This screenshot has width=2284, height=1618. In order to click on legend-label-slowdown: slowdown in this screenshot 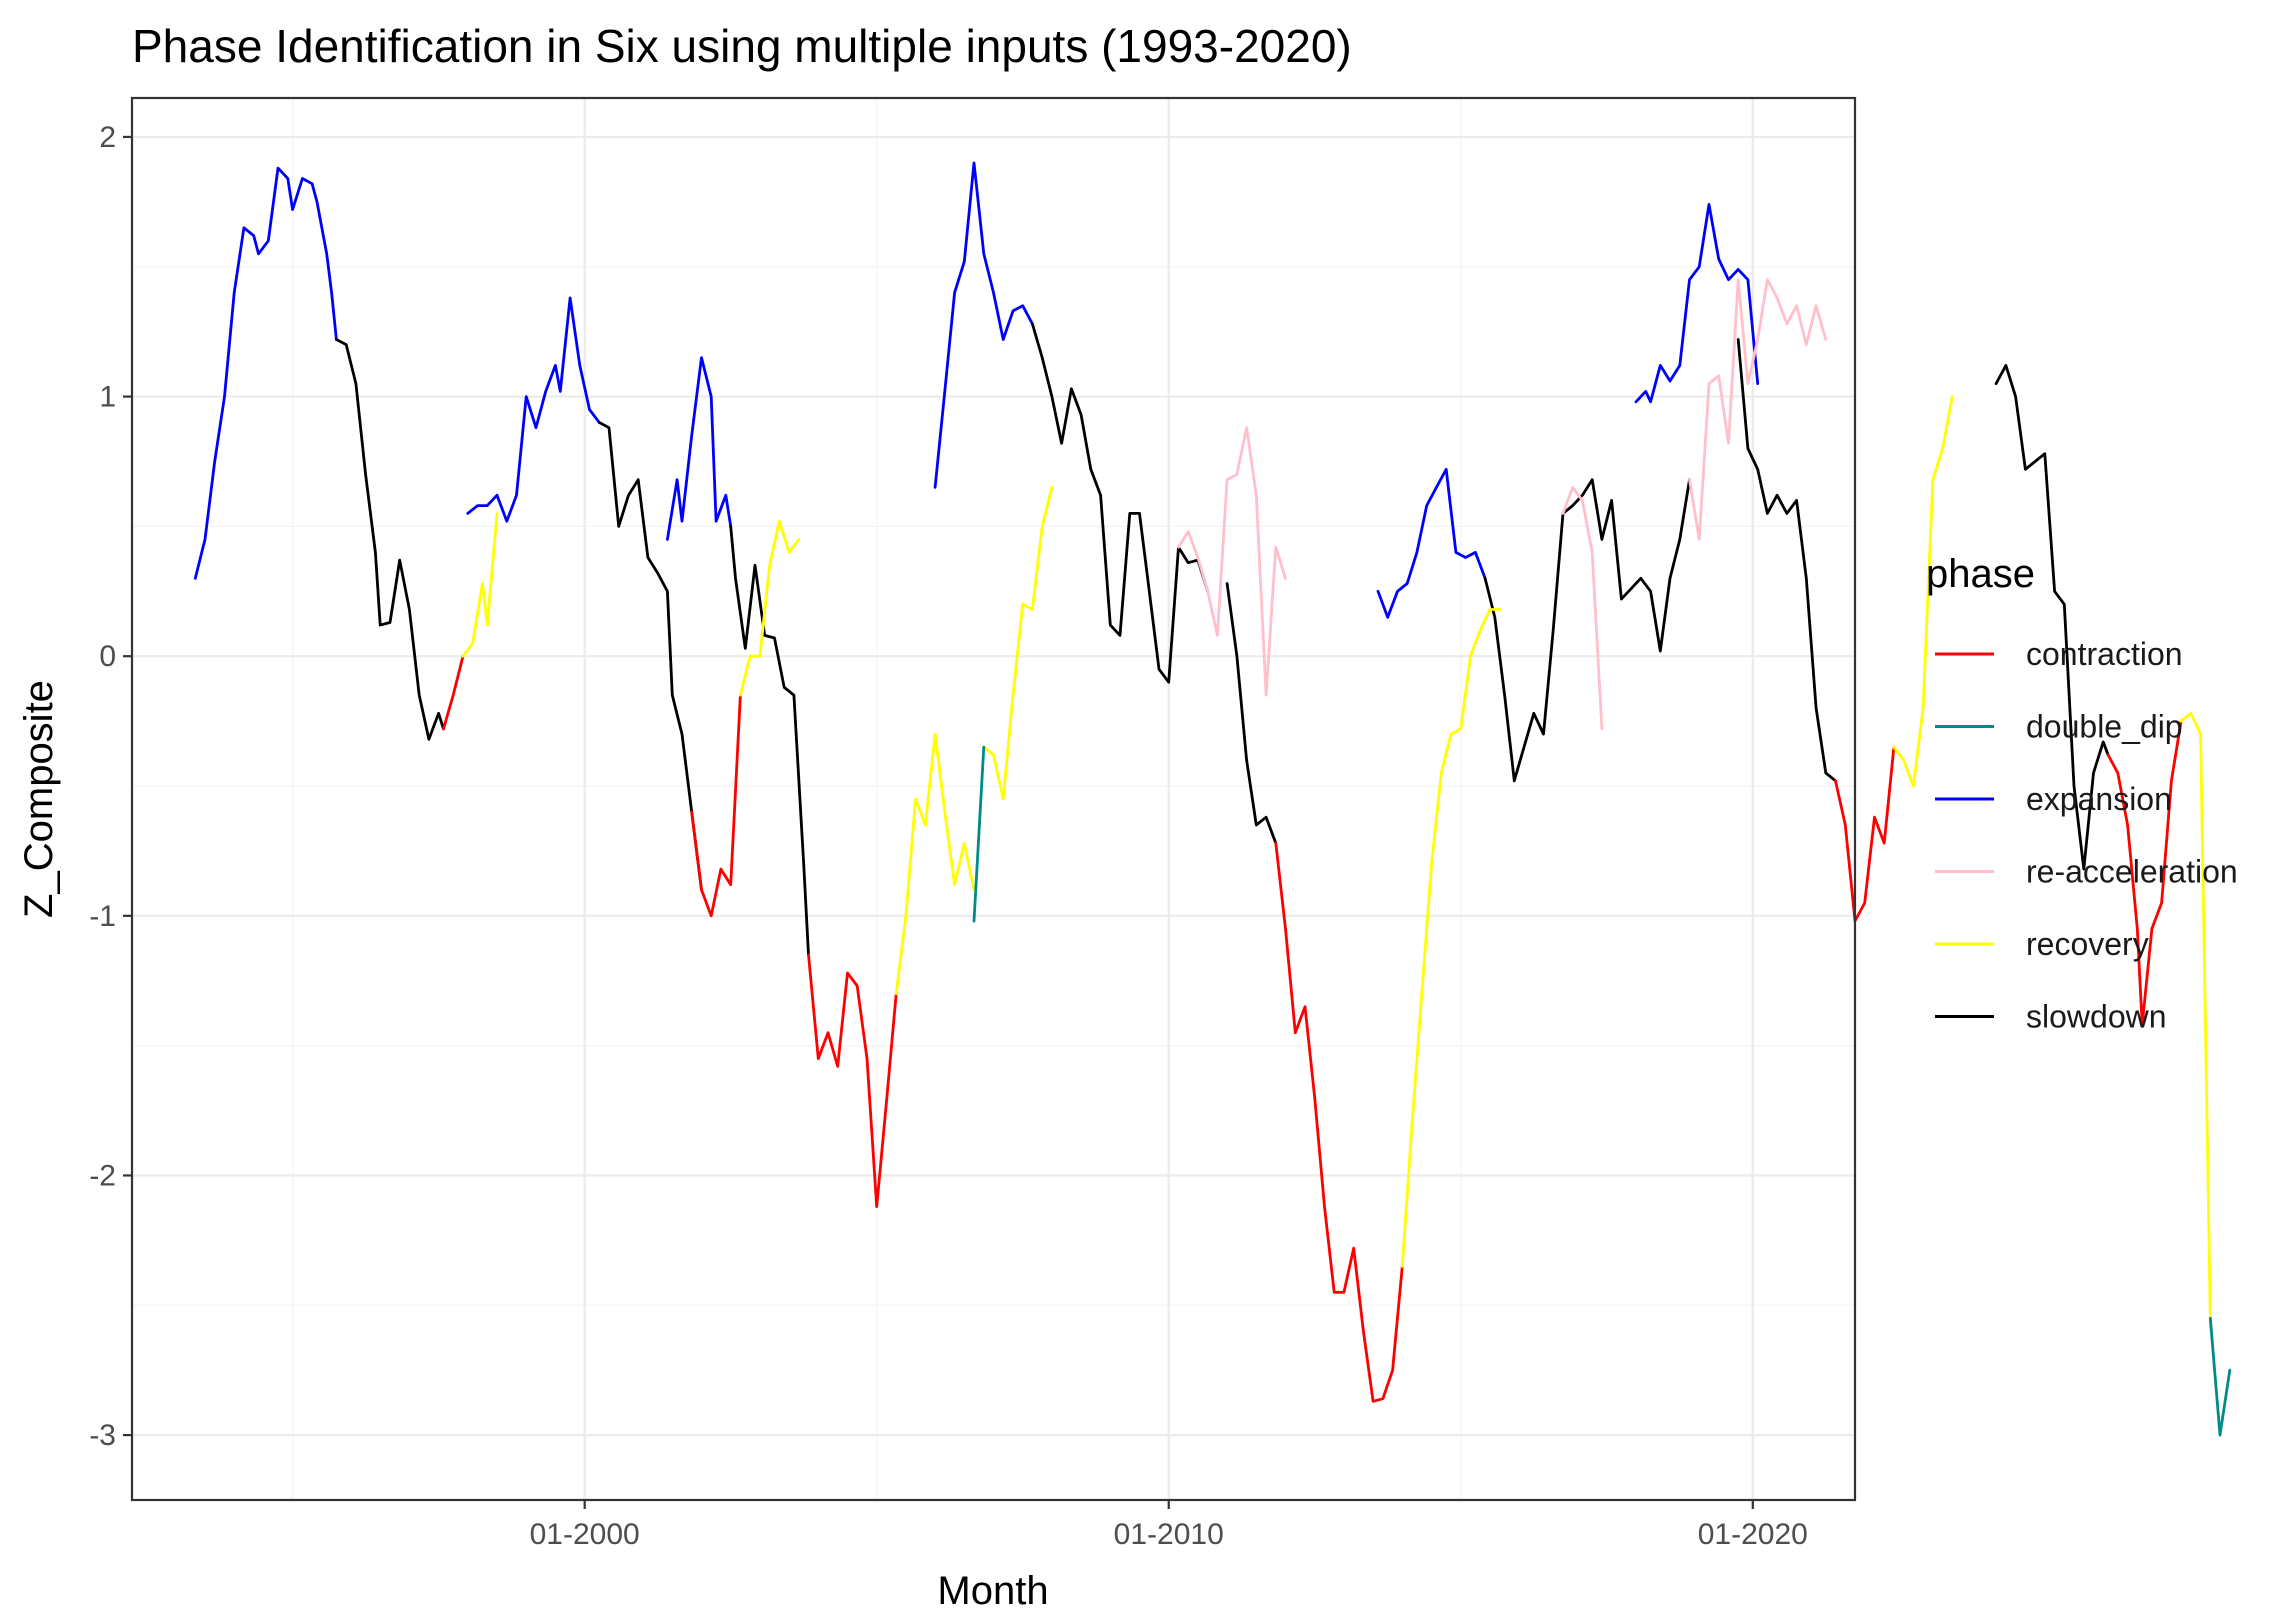, I will do `click(2096, 1017)`.